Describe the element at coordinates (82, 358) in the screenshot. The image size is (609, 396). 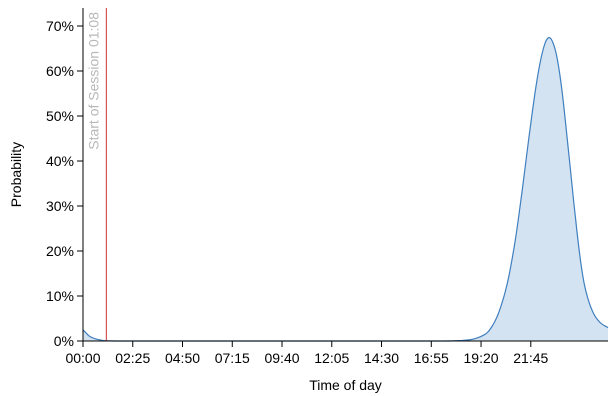
I see `x-tick-label: 00:00` at that location.